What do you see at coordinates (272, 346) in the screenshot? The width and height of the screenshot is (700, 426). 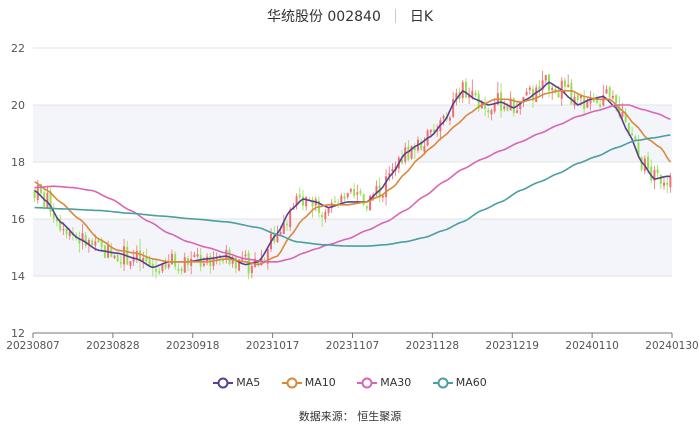 I see `x-tick-label: 20231017` at bounding box center [272, 346].